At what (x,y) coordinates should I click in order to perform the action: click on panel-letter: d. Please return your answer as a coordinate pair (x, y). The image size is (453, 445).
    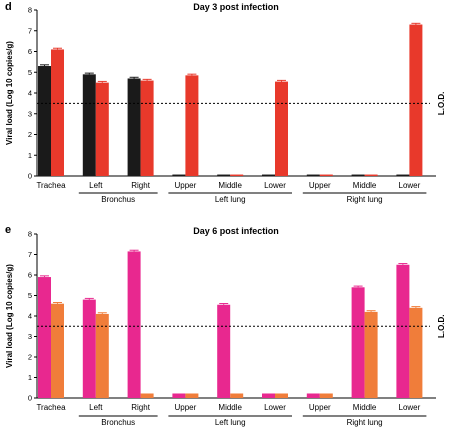
    Looking at the image, I should click on (8, 7).